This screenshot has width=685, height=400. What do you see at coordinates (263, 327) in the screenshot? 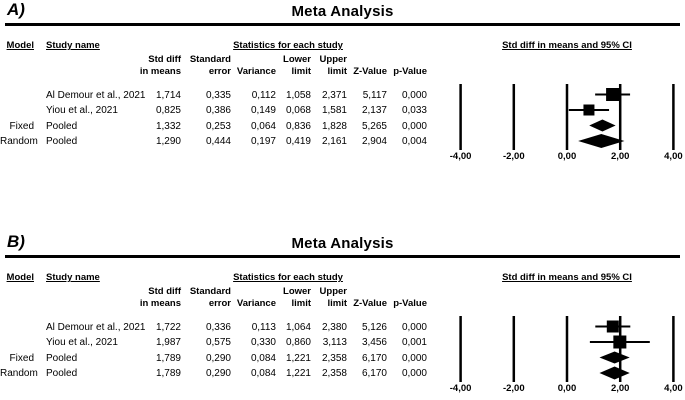
I see `cell-value: 0,113` at bounding box center [263, 327].